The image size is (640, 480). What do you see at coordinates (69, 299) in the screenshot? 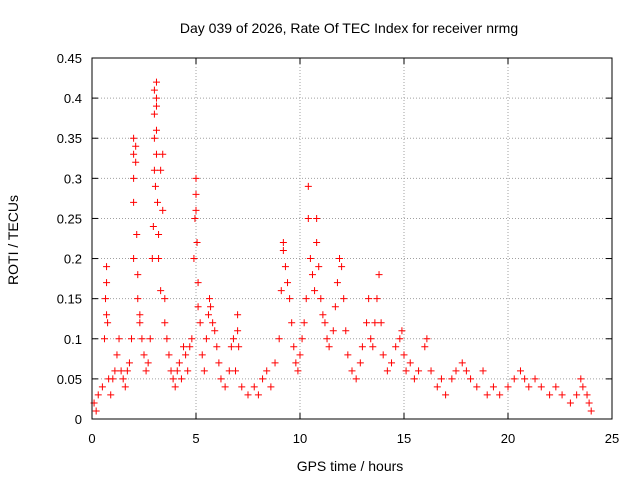
I see `y-tick-label: 0.15` at bounding box center [69, 299].